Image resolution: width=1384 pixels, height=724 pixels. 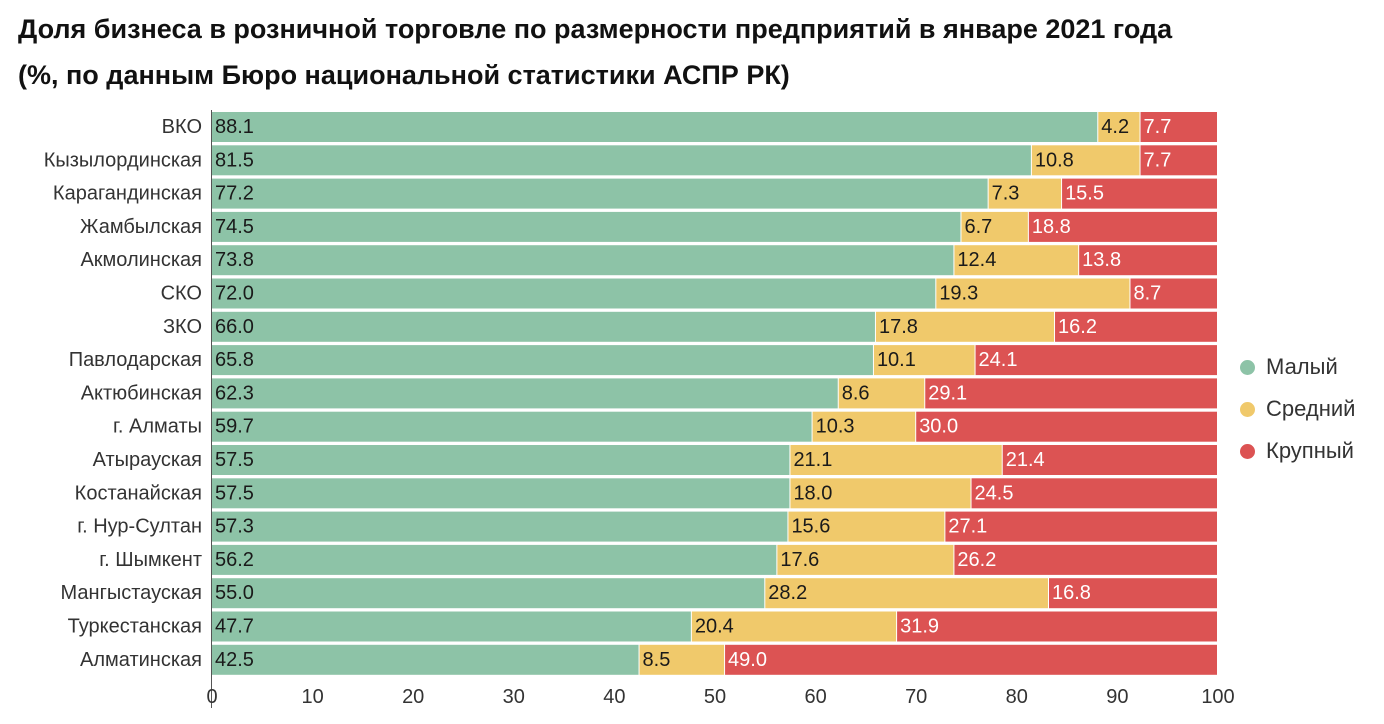 I want to click on data-label-small: 65.8, so click(x=234, y=360).